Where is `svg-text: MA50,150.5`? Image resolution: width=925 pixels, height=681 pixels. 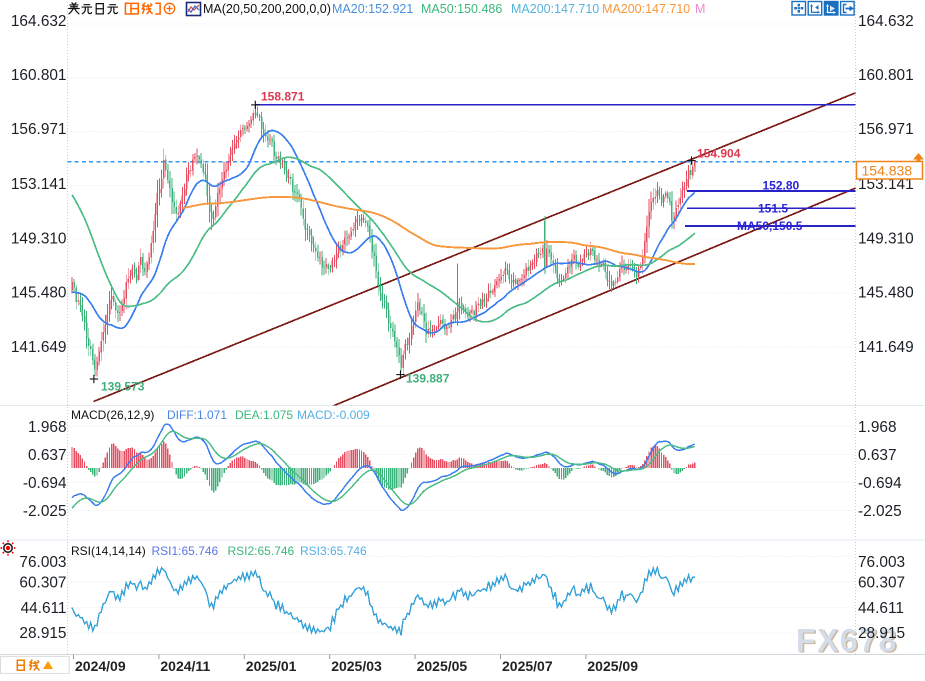
svg-text: MA50,150.5 is located at coordinates (770, 226).